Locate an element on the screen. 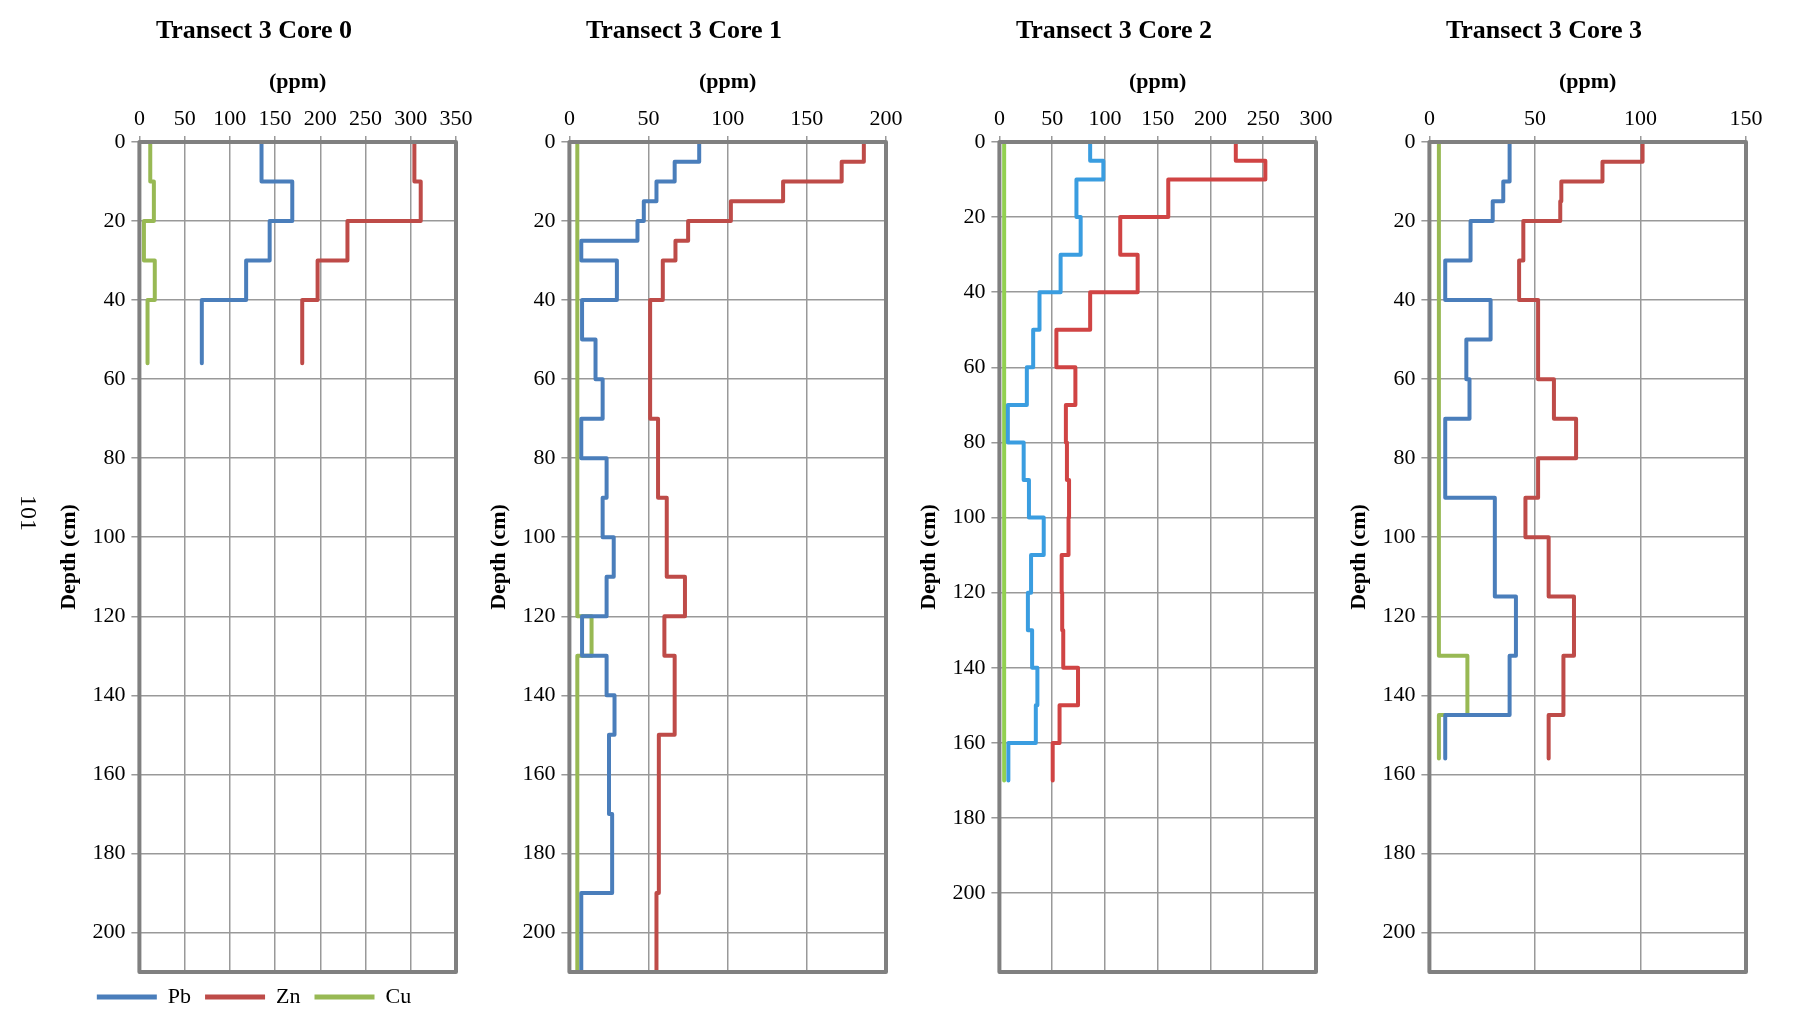 This screenshot has height=1027, width=1800. chart-title: Transect 3 Core 2 is located at coordinates (1114, 30).